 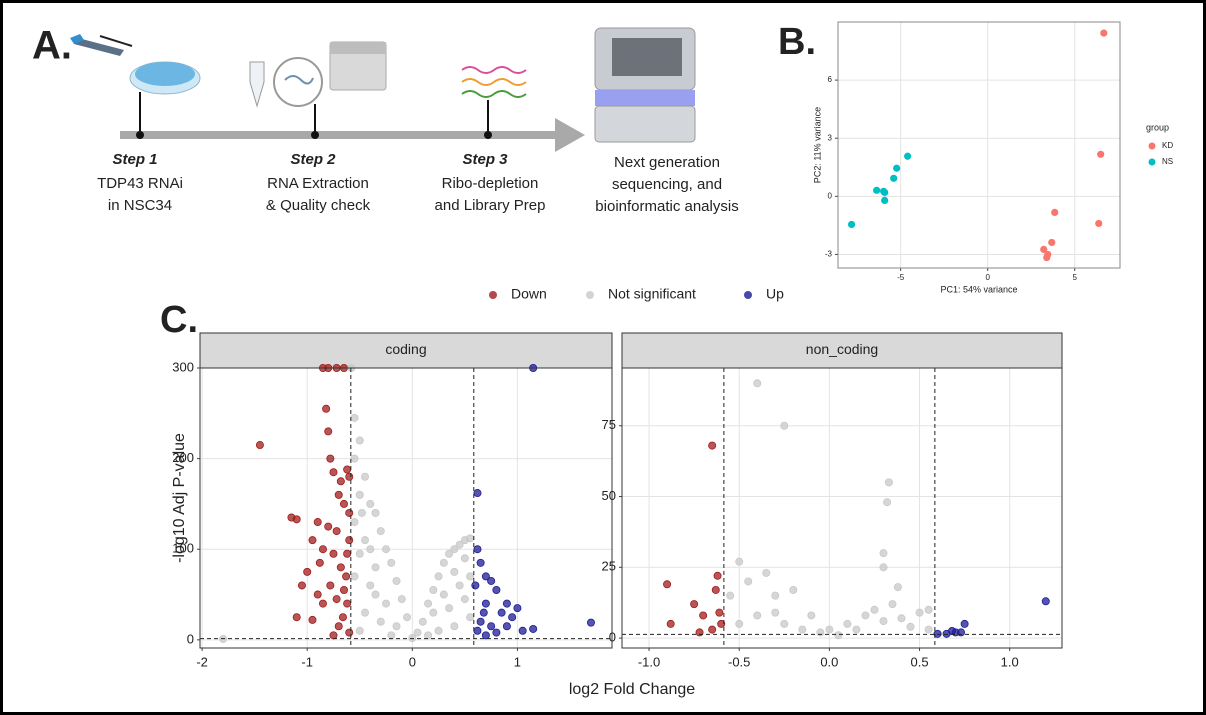 I want to click on x-axis-title: PC1: 54% variance, so click(x=978, y=289).